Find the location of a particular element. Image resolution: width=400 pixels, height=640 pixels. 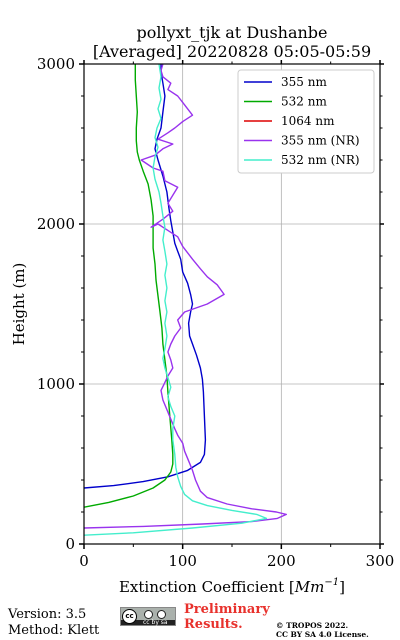

y-tick-label: 3000 is located at coordinates (56, 64).